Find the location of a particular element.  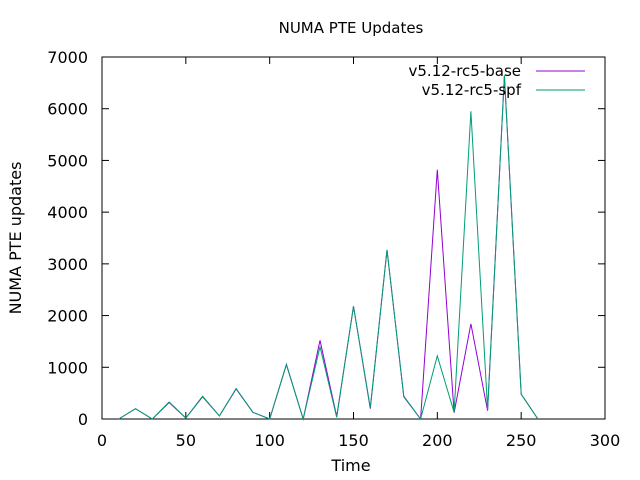

legend-label-2: v5.12-rc5-spf is located at coordinates (472, 90).